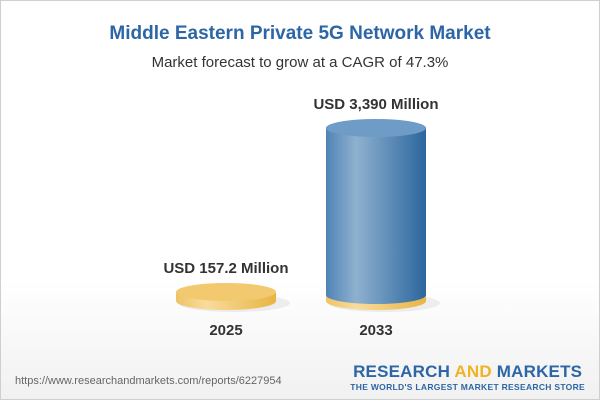 The height and width of the screenshot is (401, 600). I want to click on data-label: USD 3,390 Million, so click(375, 104).